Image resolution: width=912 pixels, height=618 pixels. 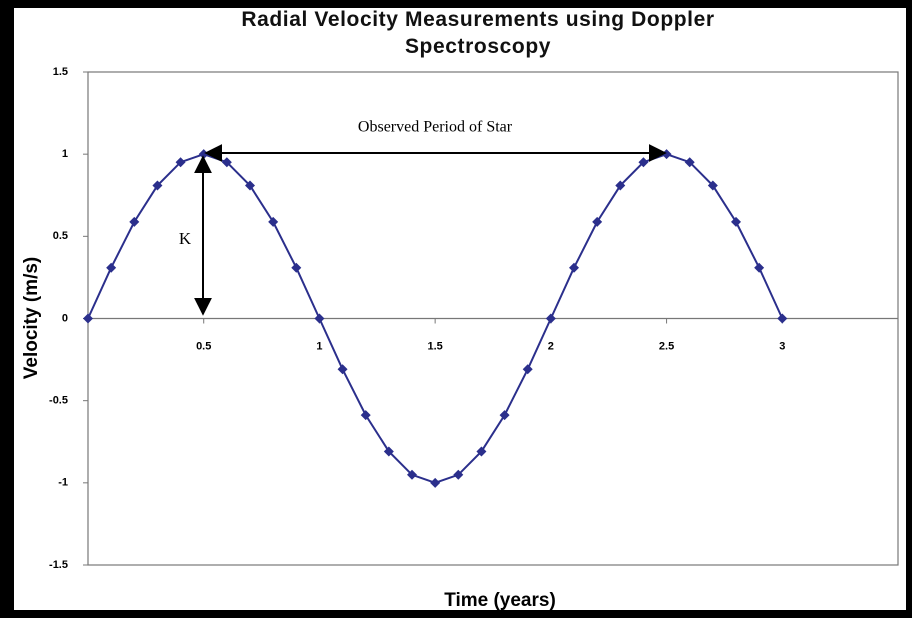 What do you see at coordinates (31, 318) in the screenshot?
I see `y-axis-label: Velocity (m/s)` at bounding box center [31, 318].